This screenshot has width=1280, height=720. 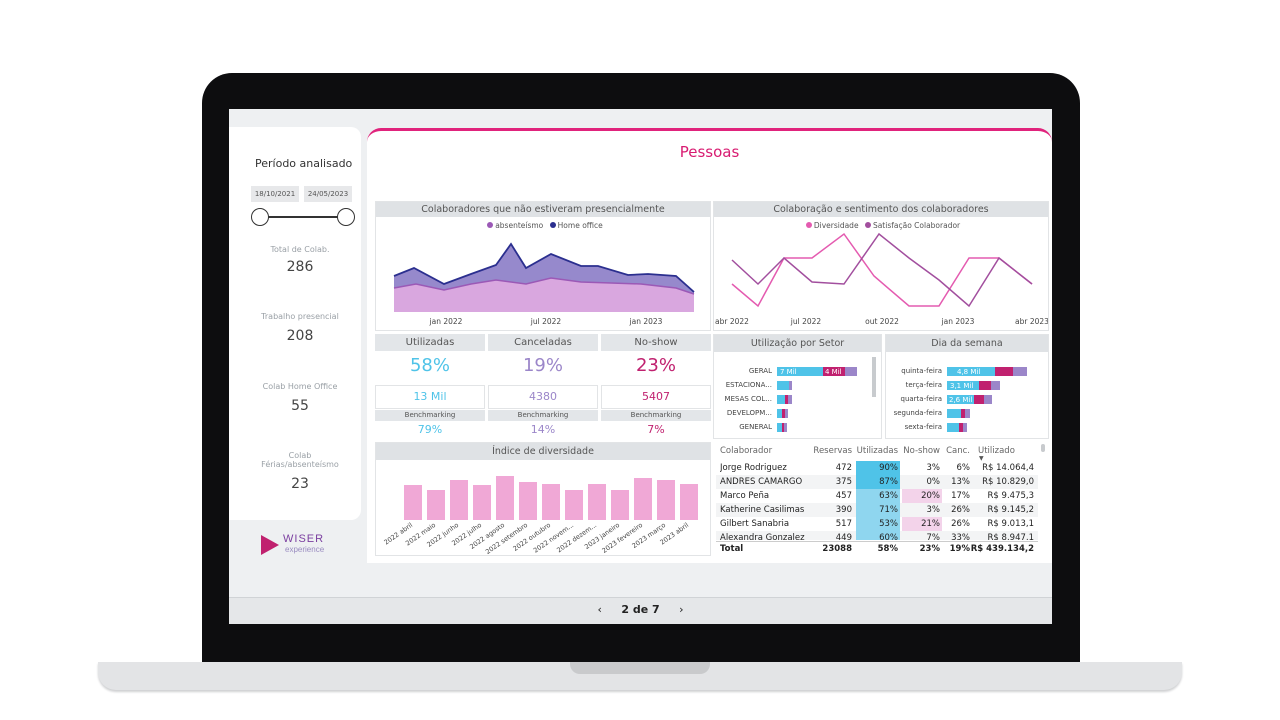 What do you see at coordinates (877, 451) in the screenshot?
I see `col-header-utilizadas: Utilizadas` at bounding box center [877, 451].